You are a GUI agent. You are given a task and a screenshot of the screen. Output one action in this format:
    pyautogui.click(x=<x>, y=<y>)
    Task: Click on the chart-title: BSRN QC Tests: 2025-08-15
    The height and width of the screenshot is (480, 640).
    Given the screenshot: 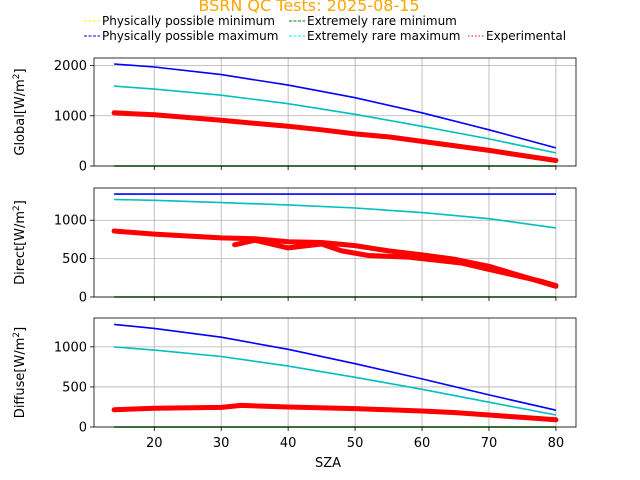 What is the action you would take?
    pyautogui.click(x=308, y=7)
    